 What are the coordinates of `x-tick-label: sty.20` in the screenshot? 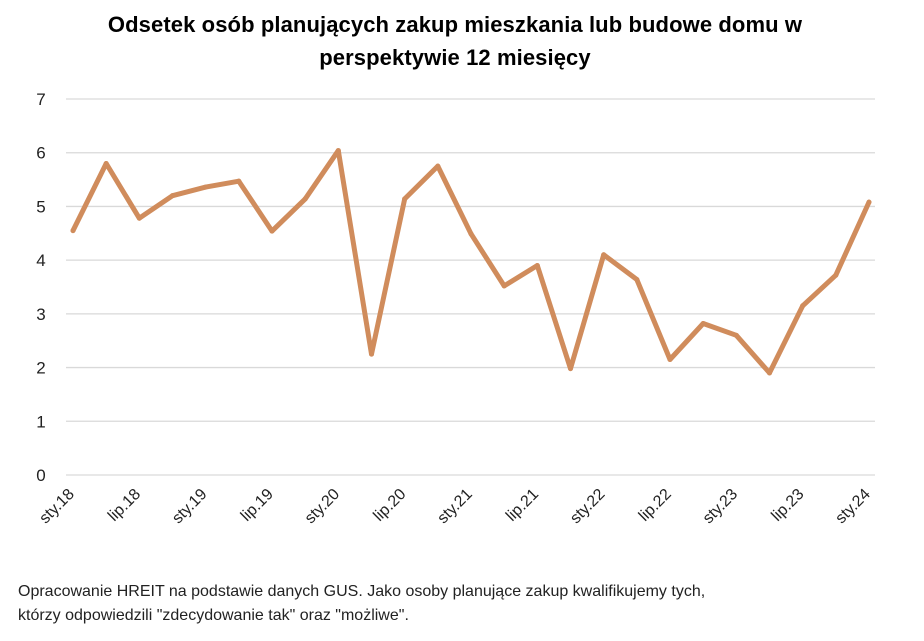 It's located at (322, 506).